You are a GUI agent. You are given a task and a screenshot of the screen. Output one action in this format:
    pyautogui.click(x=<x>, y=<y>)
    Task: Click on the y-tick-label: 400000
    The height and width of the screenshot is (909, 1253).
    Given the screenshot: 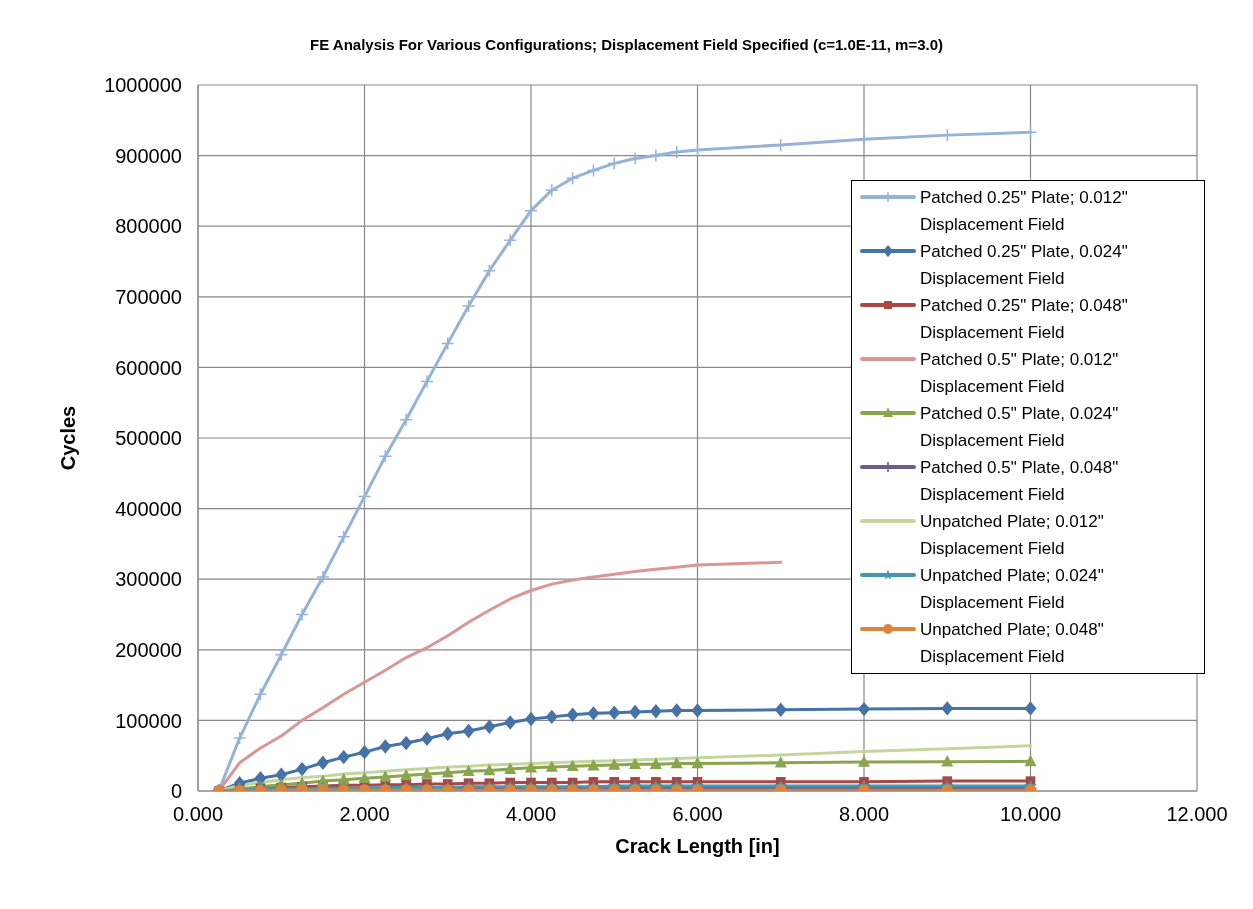 What is the action you would take?
    pyautogui.click(x=148, y=508)
    